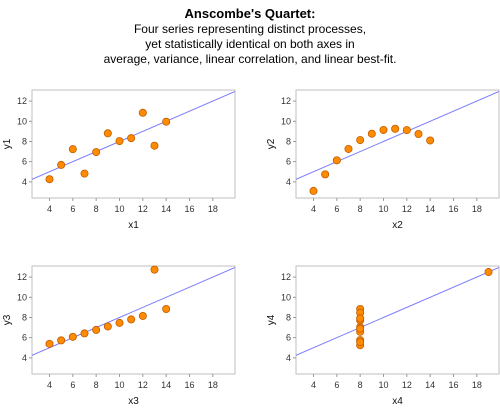 This screenshot has width=500, height=417. Describe the element at coordinates (397, 225) in the screenshot. I see `x-axis-label: x2` at that location.